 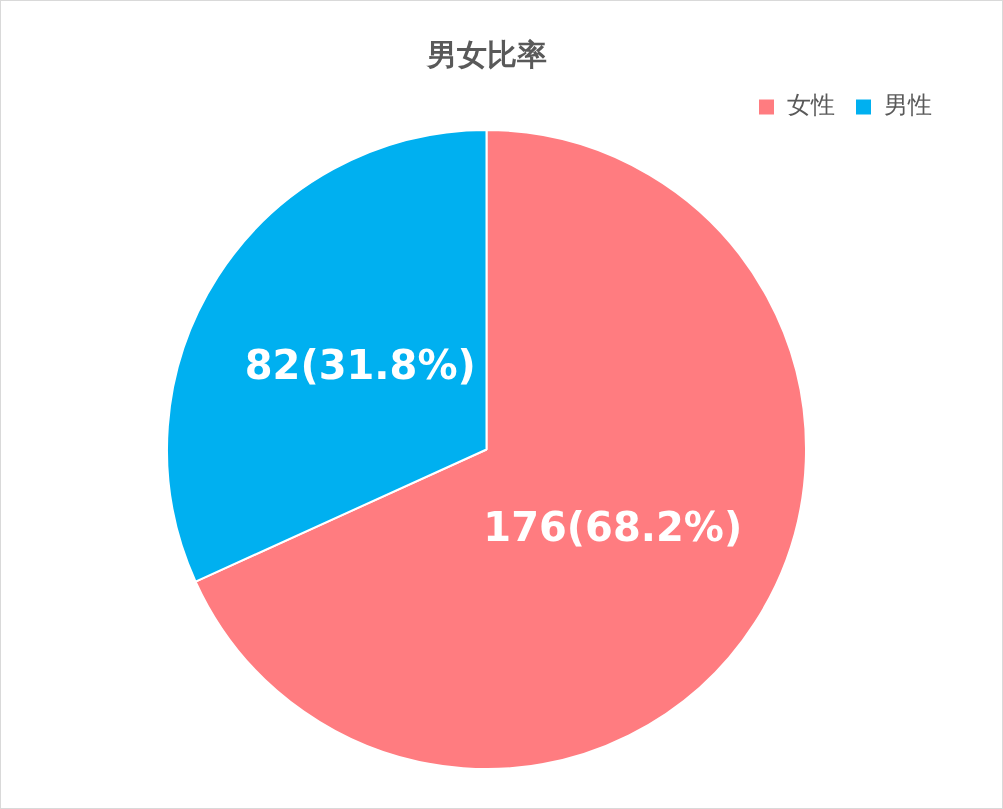 I want to click on data-label: 176(68.2%), so click(x=613, y=527).